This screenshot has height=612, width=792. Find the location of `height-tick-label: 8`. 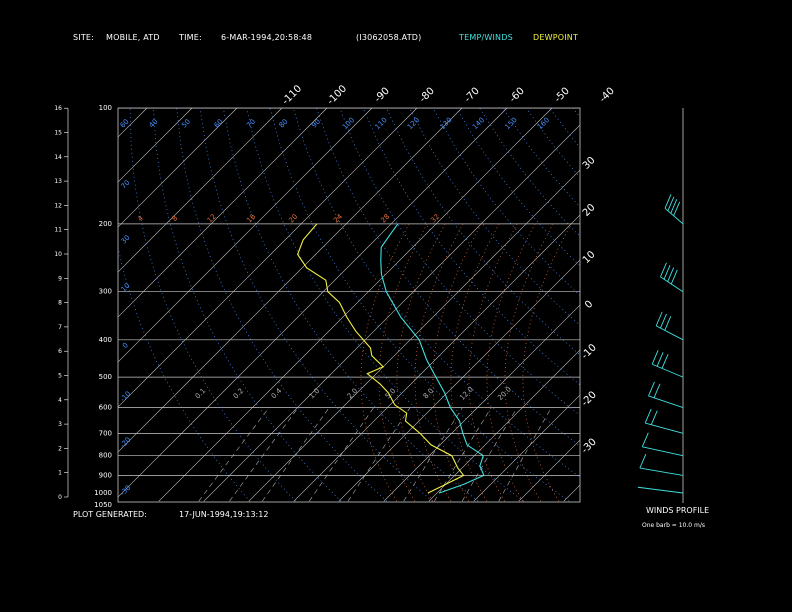

height-tick-label: 8 is located at coordinates (60, 303).